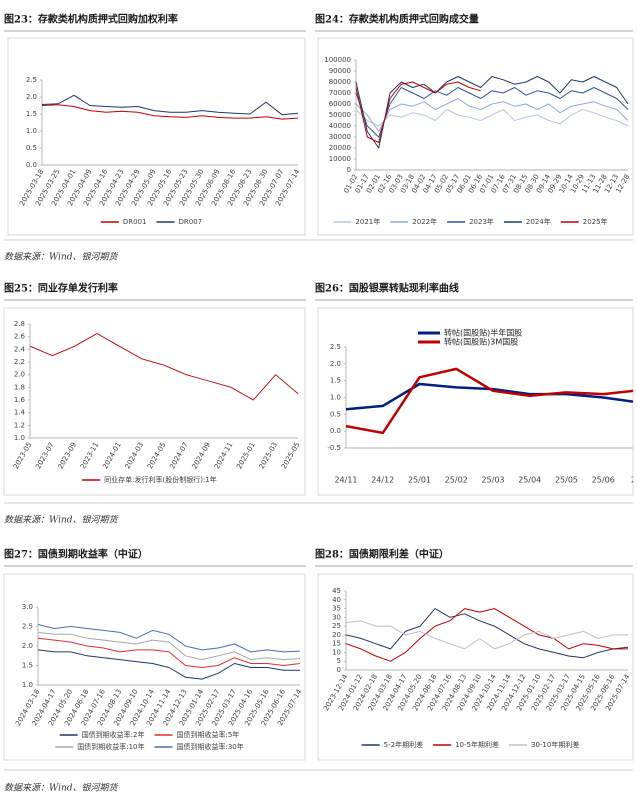 This screenshot has width=637, height=806. What do you see at coordinates (19, 362) in the screenshot?
I see `y-tick-label: 2.2` at bounding box center [19, 362].